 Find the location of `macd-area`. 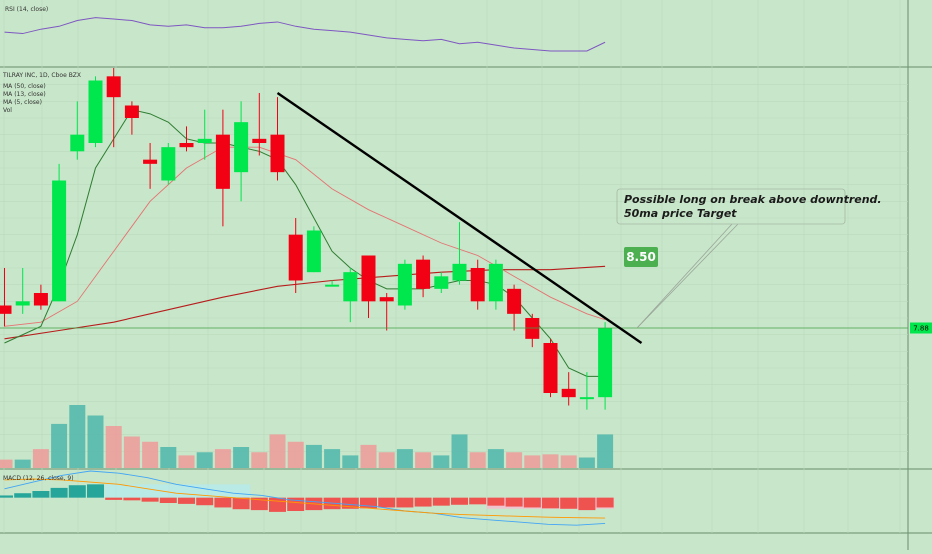

macd-area is located at coordinates (177, 491).